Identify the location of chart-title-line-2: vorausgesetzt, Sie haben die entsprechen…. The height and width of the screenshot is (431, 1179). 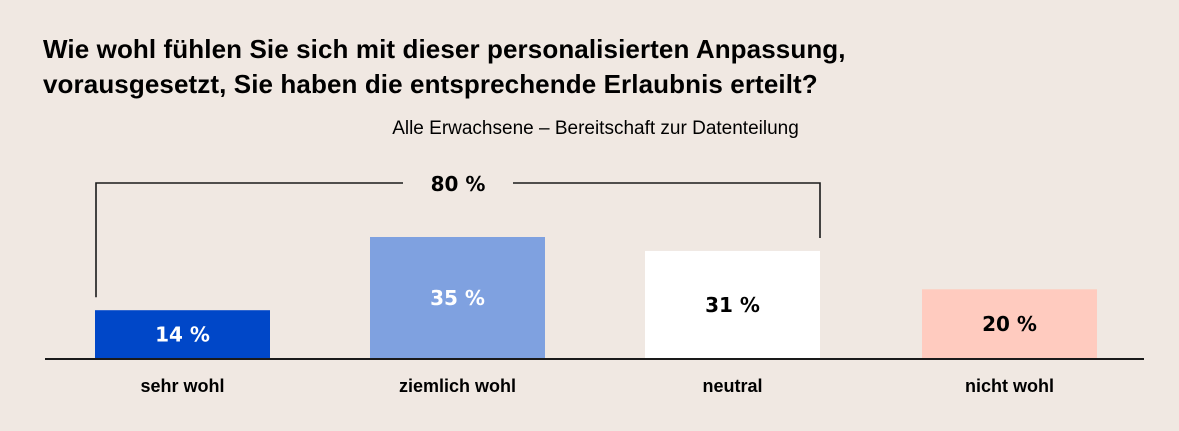
(430, 84).